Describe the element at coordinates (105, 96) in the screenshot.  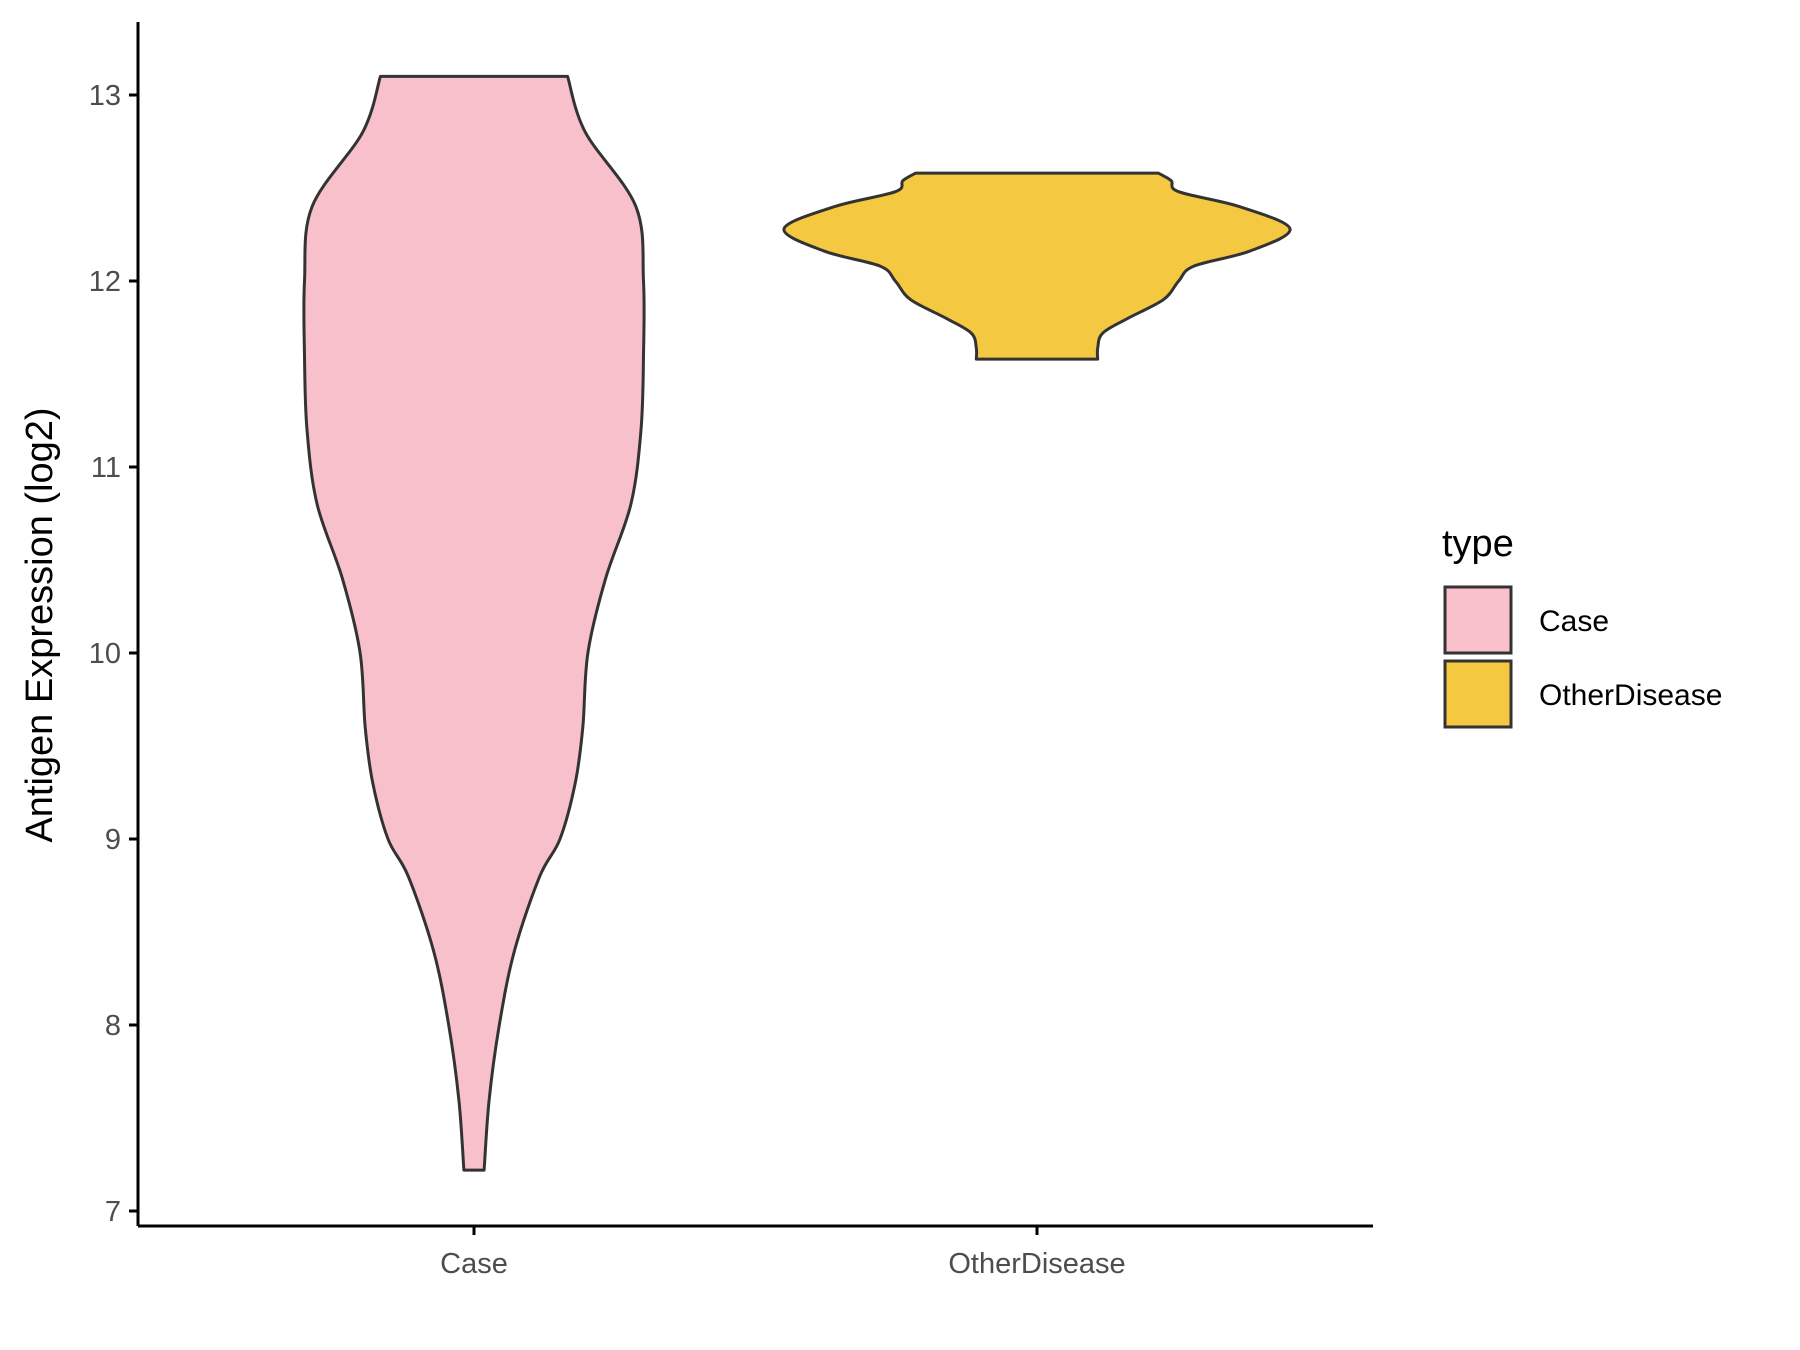
I see `y-tick-label: 13` at that location.